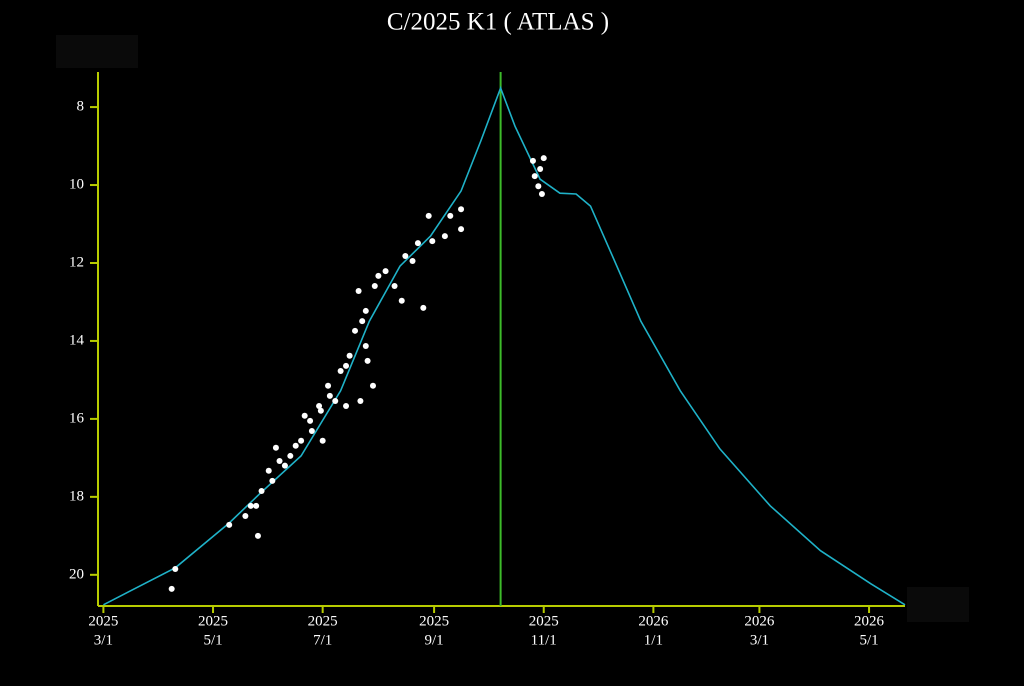  I want to click on y-tick-label: 20, so click(76, 574).